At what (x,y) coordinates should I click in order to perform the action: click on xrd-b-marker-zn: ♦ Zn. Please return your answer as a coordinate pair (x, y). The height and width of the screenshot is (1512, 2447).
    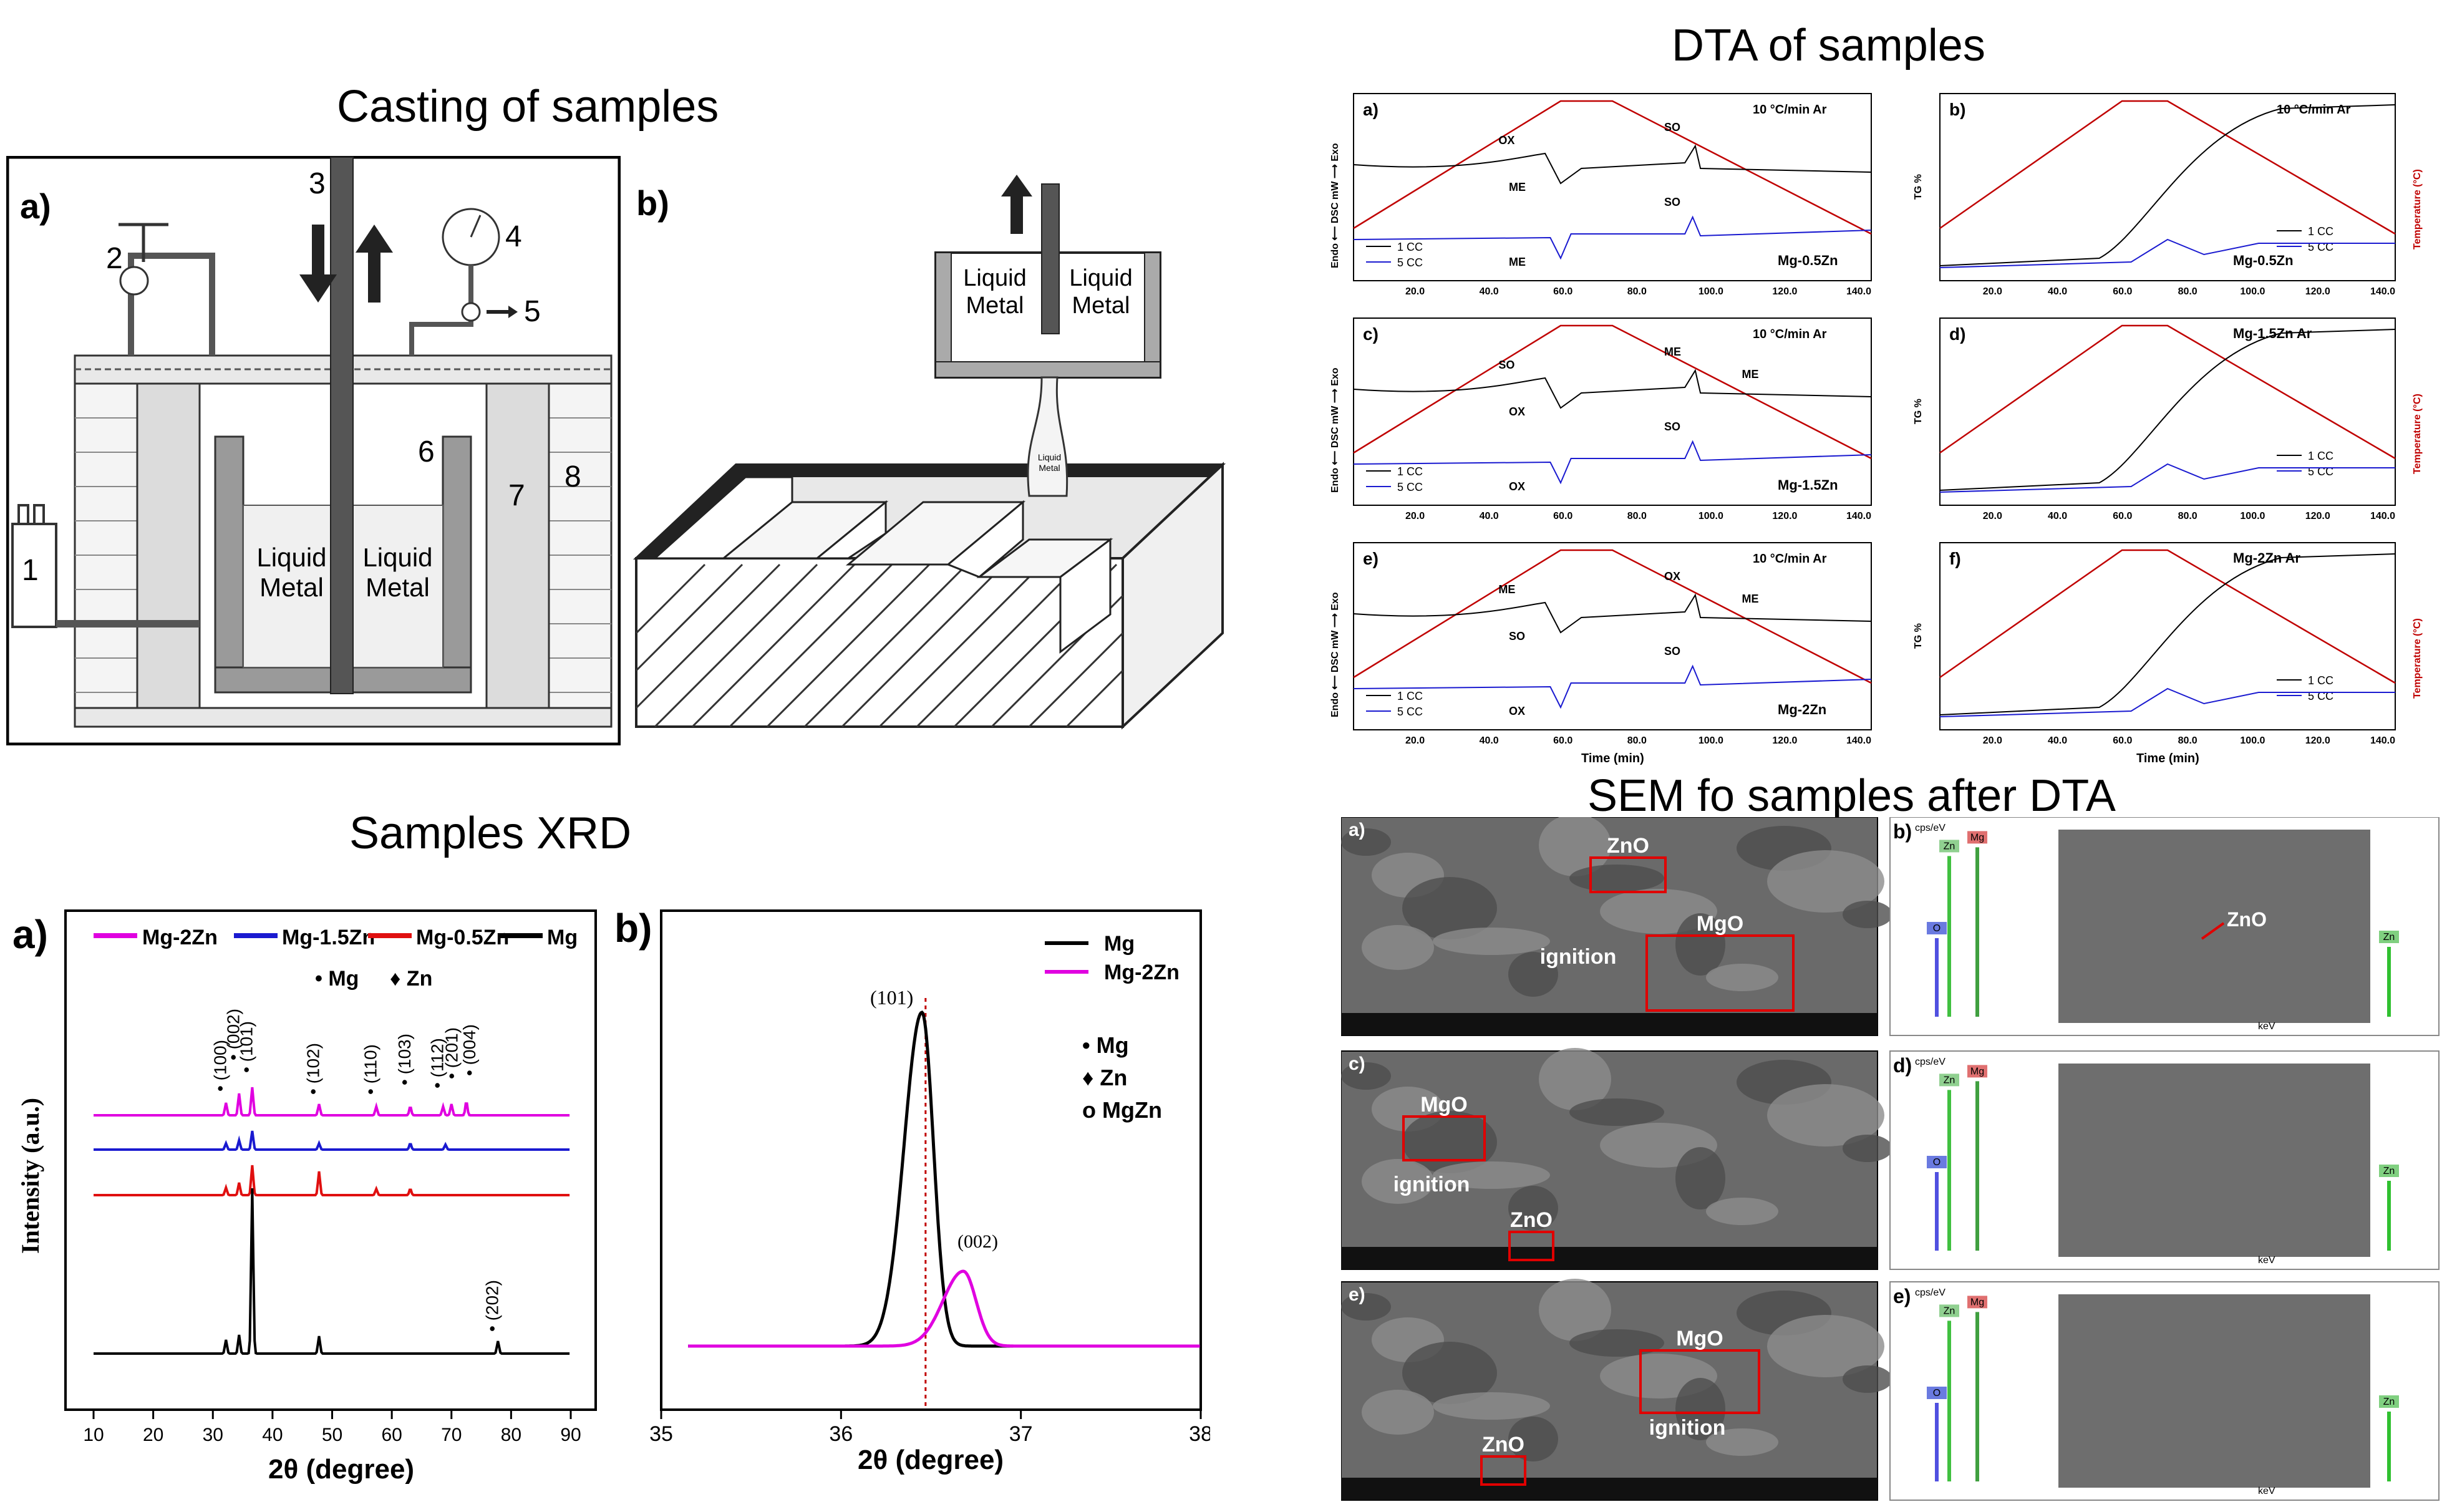
    Looking at the image, I should click on (1104, 1077).